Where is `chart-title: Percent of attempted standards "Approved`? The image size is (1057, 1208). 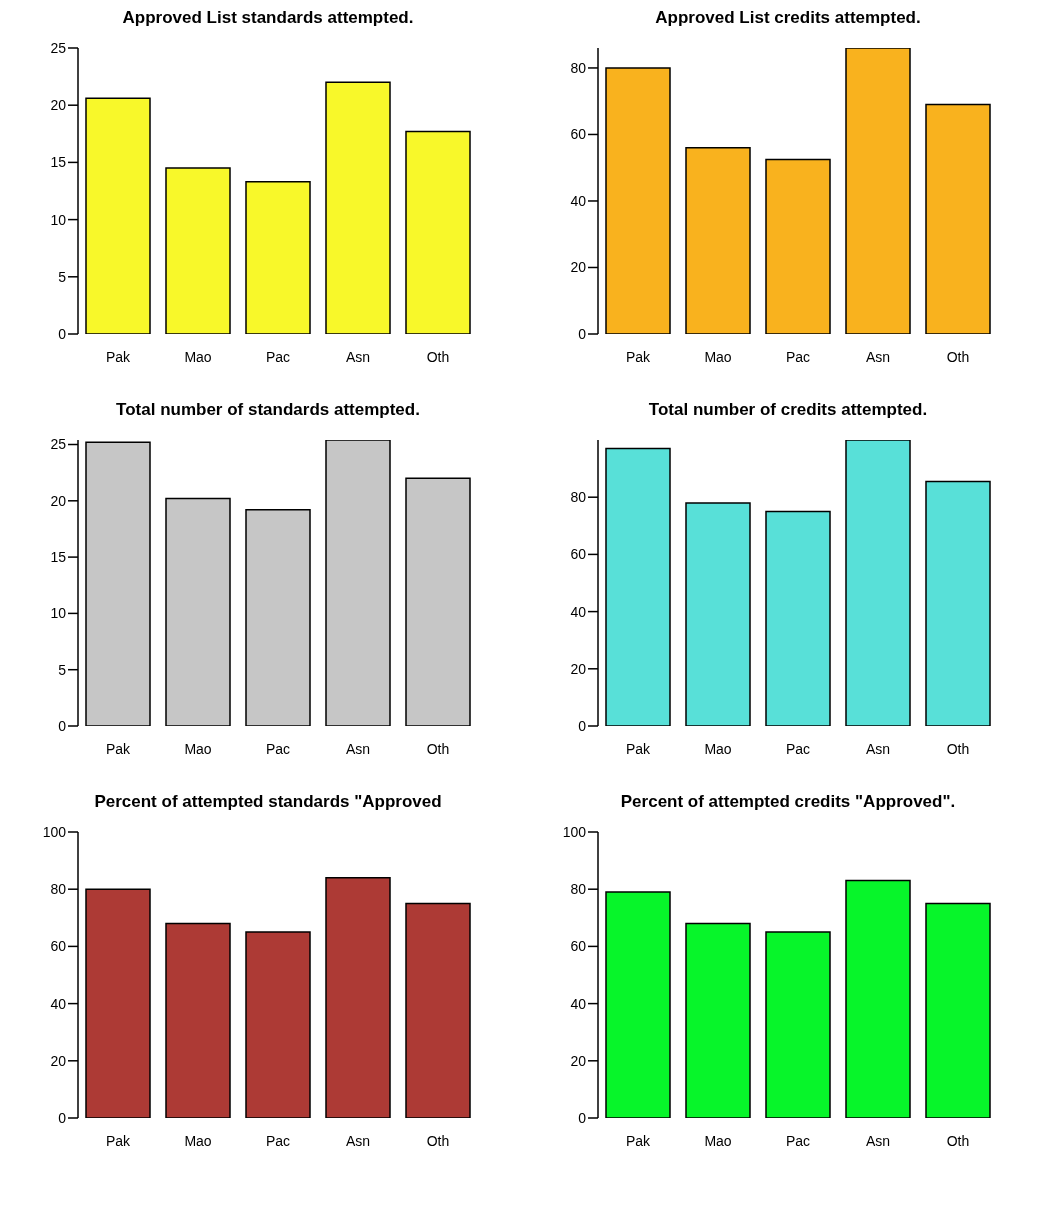 chart-title: Percent of attempted standards "Approved is located at coordinates (268, 802).